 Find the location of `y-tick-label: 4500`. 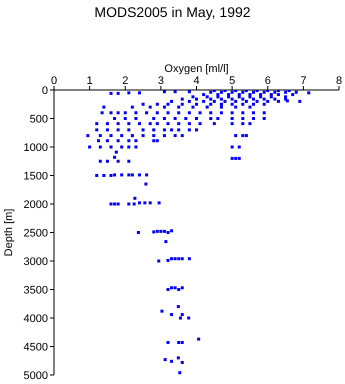

y-tick-label: 4500 is located at coordinates (36, 347).